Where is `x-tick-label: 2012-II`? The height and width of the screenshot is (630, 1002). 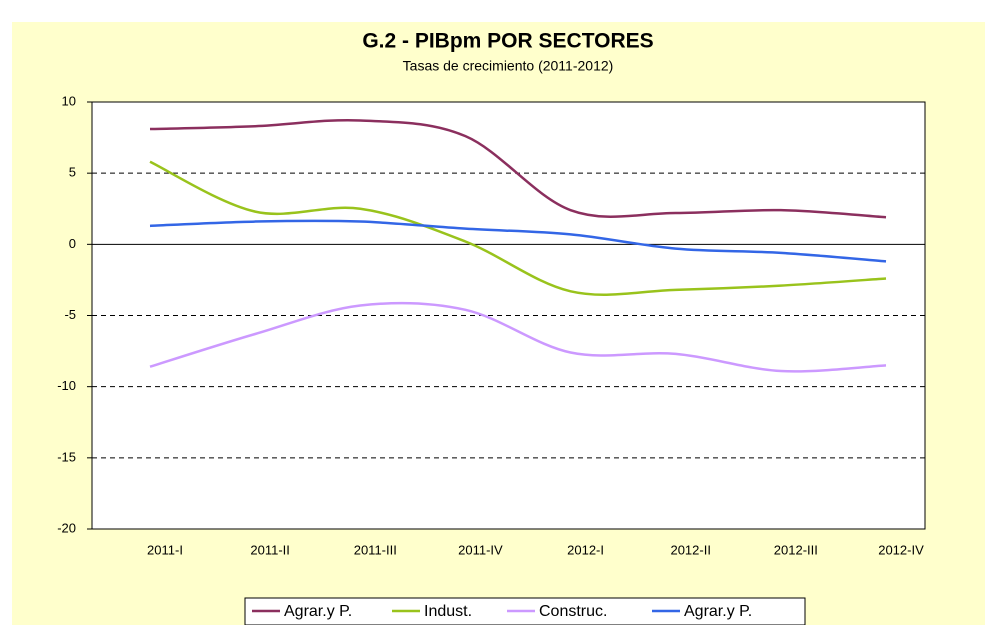
x-tick-label: 2012-II is located at coordinates (690, 549).